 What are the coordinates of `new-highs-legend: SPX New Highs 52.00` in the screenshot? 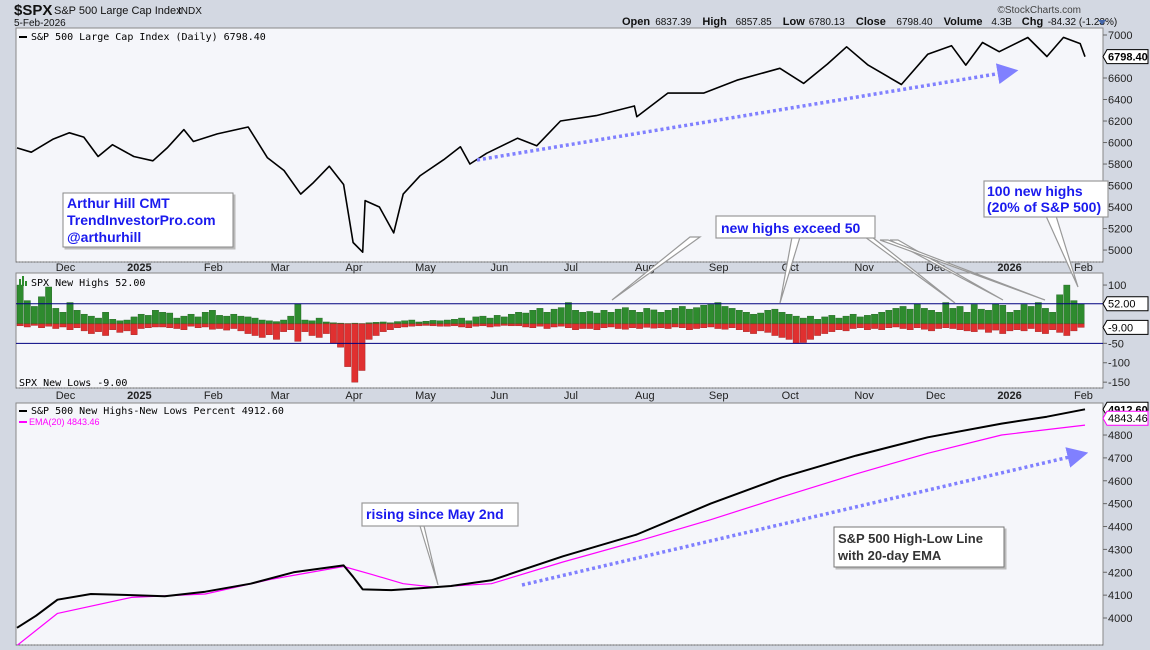 It's located at (88, 283).